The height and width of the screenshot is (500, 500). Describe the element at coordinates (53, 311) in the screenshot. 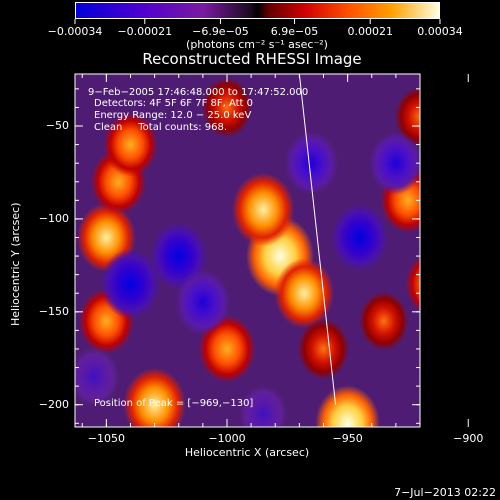

I see `y-tick-label: −150` at that location.